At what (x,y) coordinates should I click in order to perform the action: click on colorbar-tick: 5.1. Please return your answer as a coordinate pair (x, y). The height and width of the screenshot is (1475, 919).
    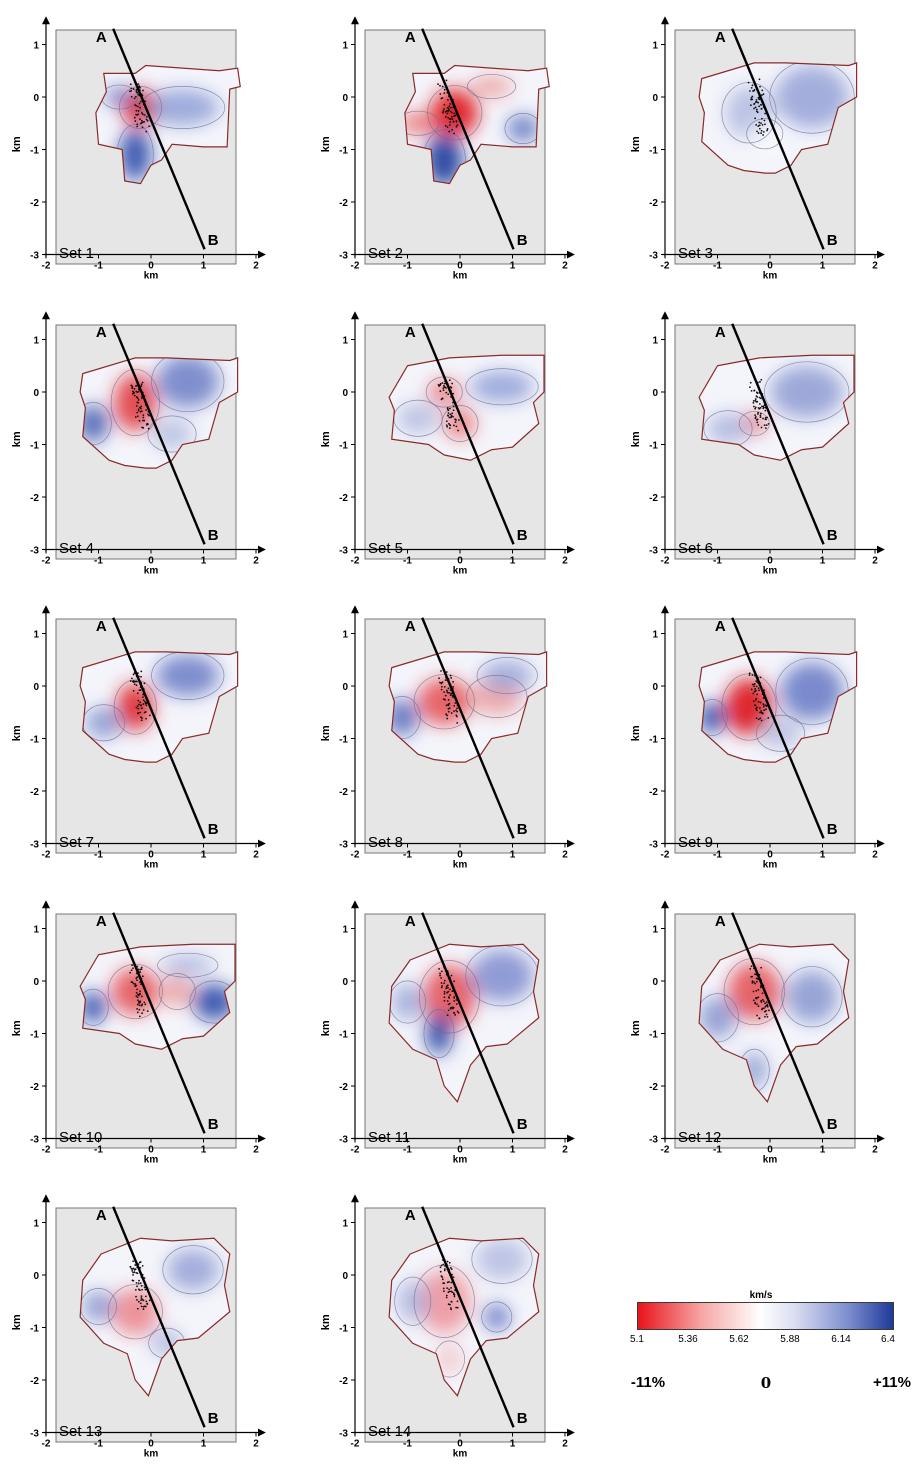
    Looking at the image, I should click on (637, 1339).